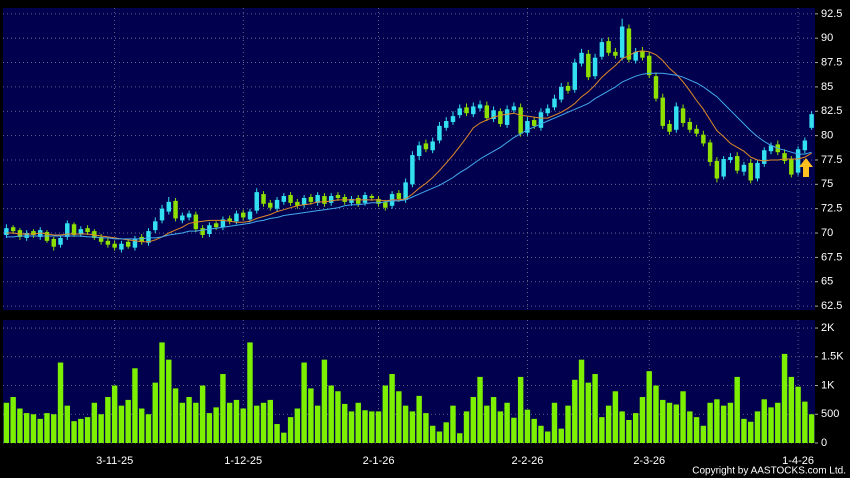 The height and width of the screenshot is (478, 850). Describe the element at coordinates (379, 461) in the screenshot. I see `x-tick-label: 2-1-26` at that location.